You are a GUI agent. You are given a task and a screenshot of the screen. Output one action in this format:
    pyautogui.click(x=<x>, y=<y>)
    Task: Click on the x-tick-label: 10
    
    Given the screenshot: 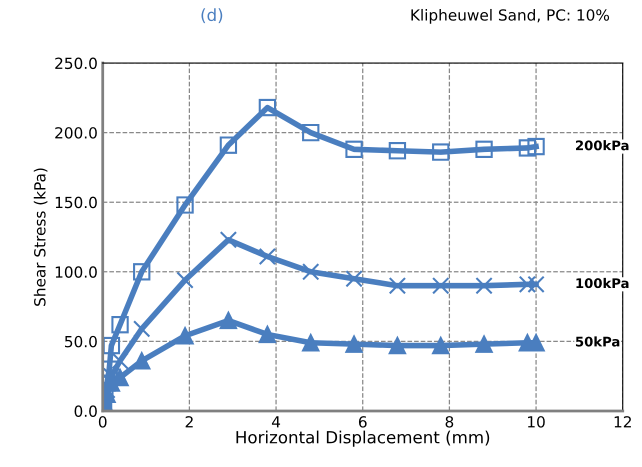 What is the action you would take?
    pyautogui.click(x=536, y=422)
    